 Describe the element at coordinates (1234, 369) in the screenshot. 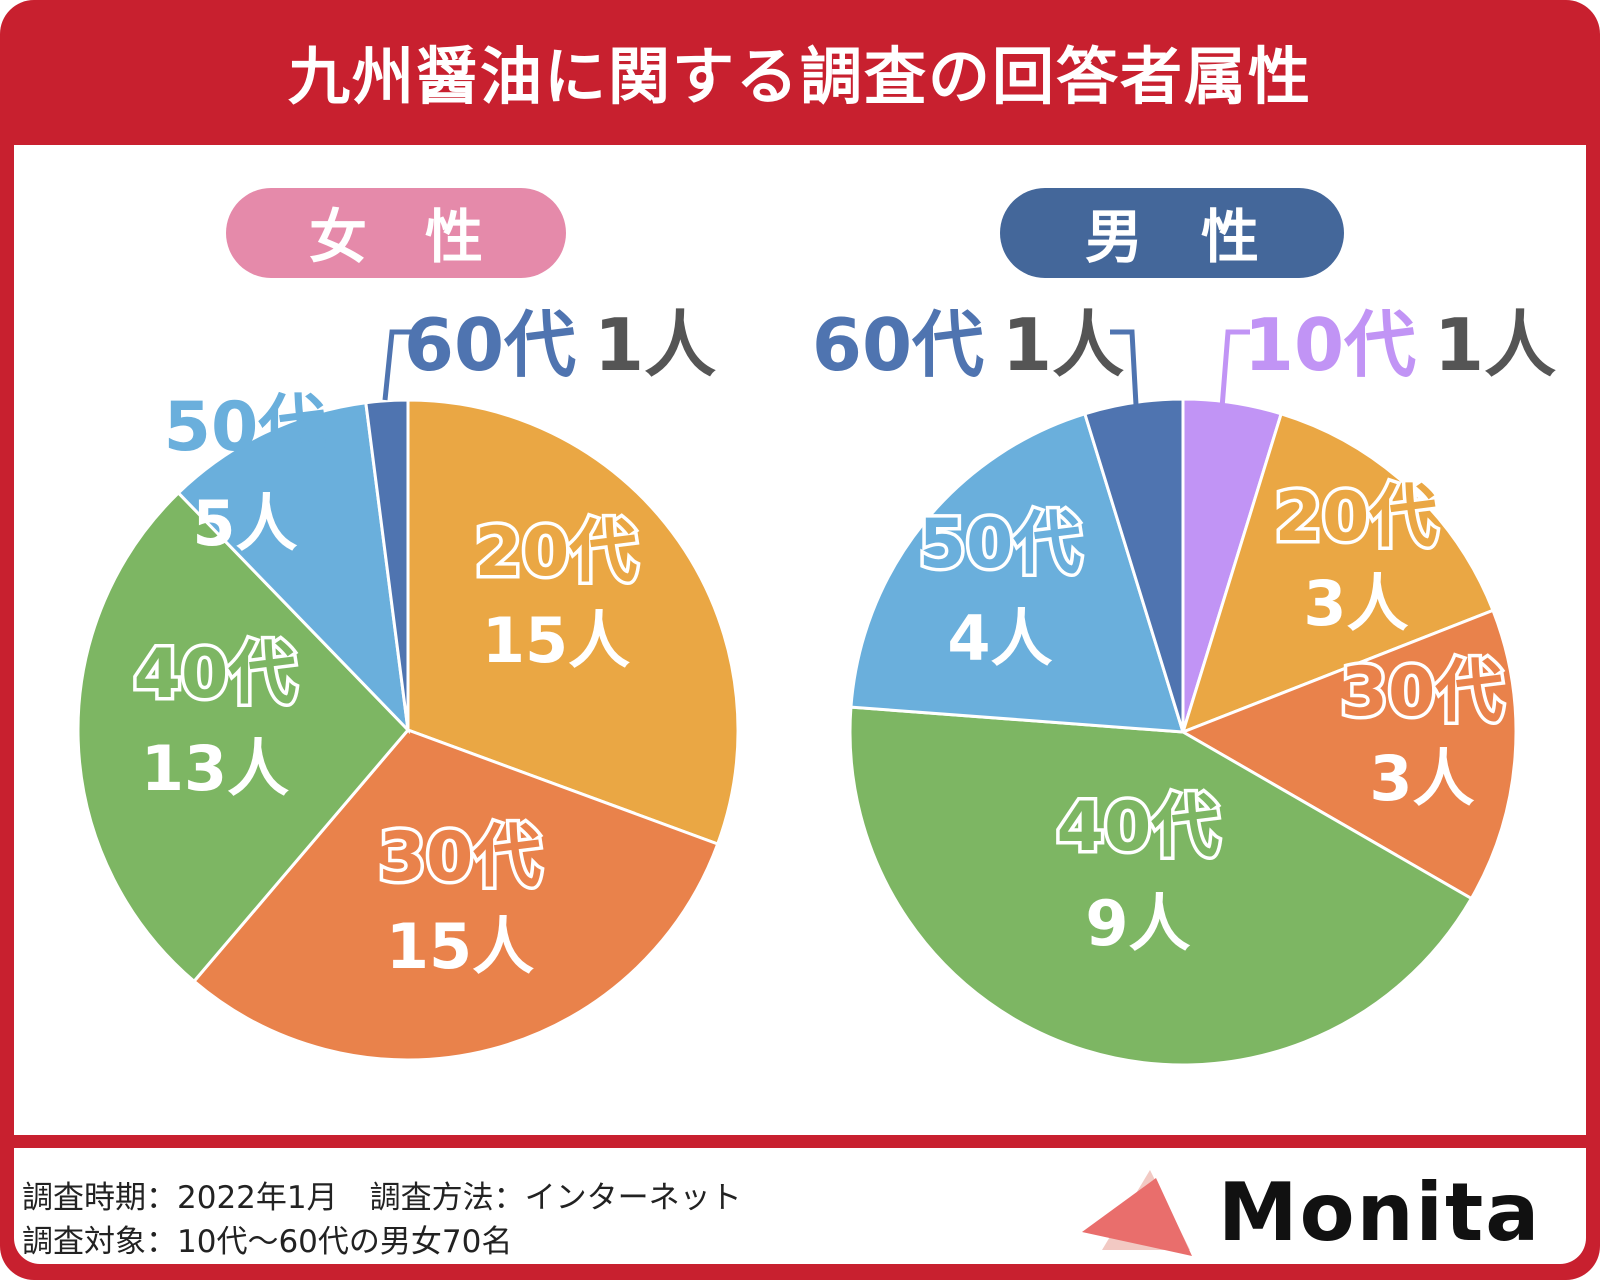

I see `leader-male-10代` at that location.